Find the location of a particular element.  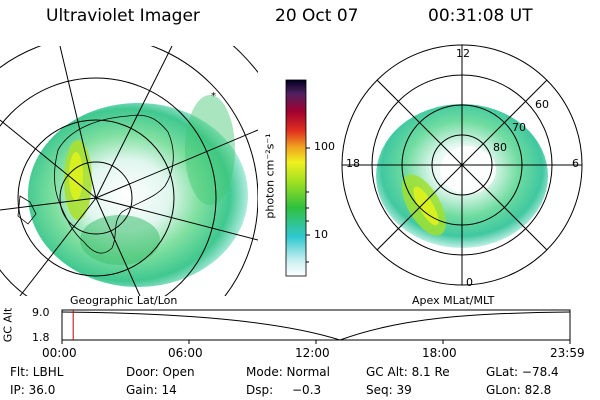

mlt-label-0: 0 is located at coordinates (469, 282).